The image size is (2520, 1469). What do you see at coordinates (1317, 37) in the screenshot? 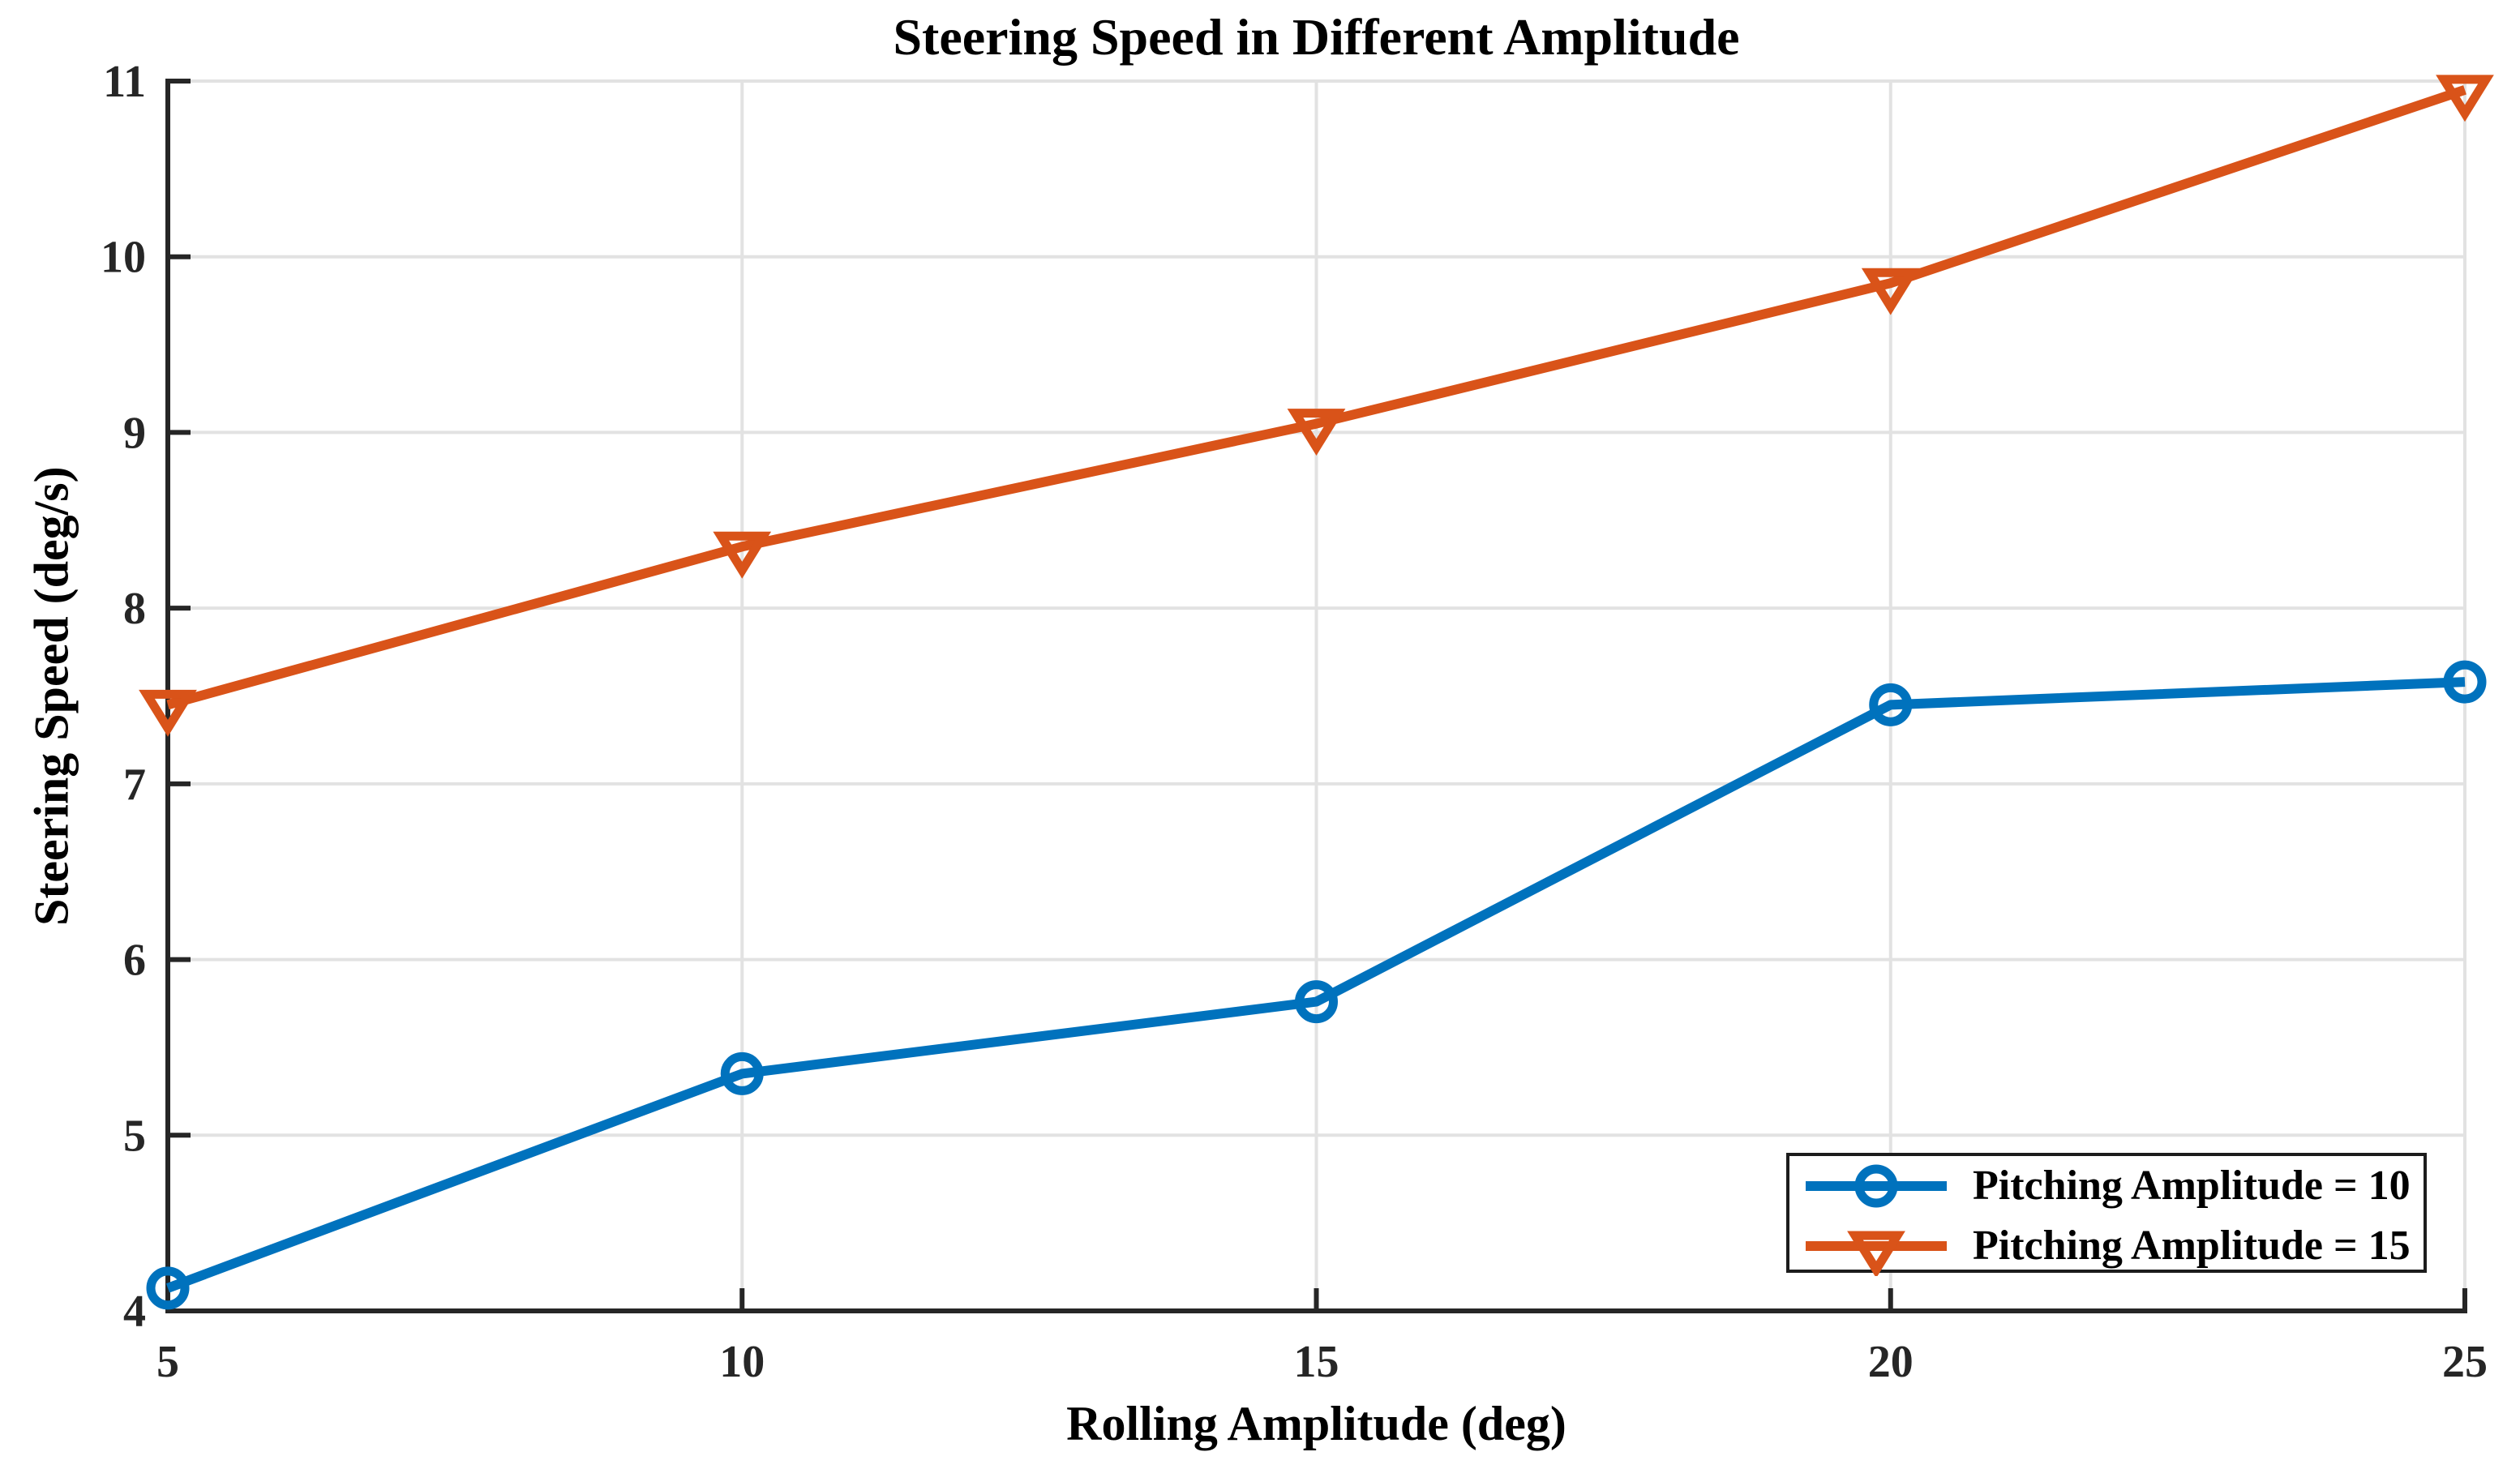
I see `chart-title: Steering Speed in Different Amplitude` at bounding box center [1317, 37].